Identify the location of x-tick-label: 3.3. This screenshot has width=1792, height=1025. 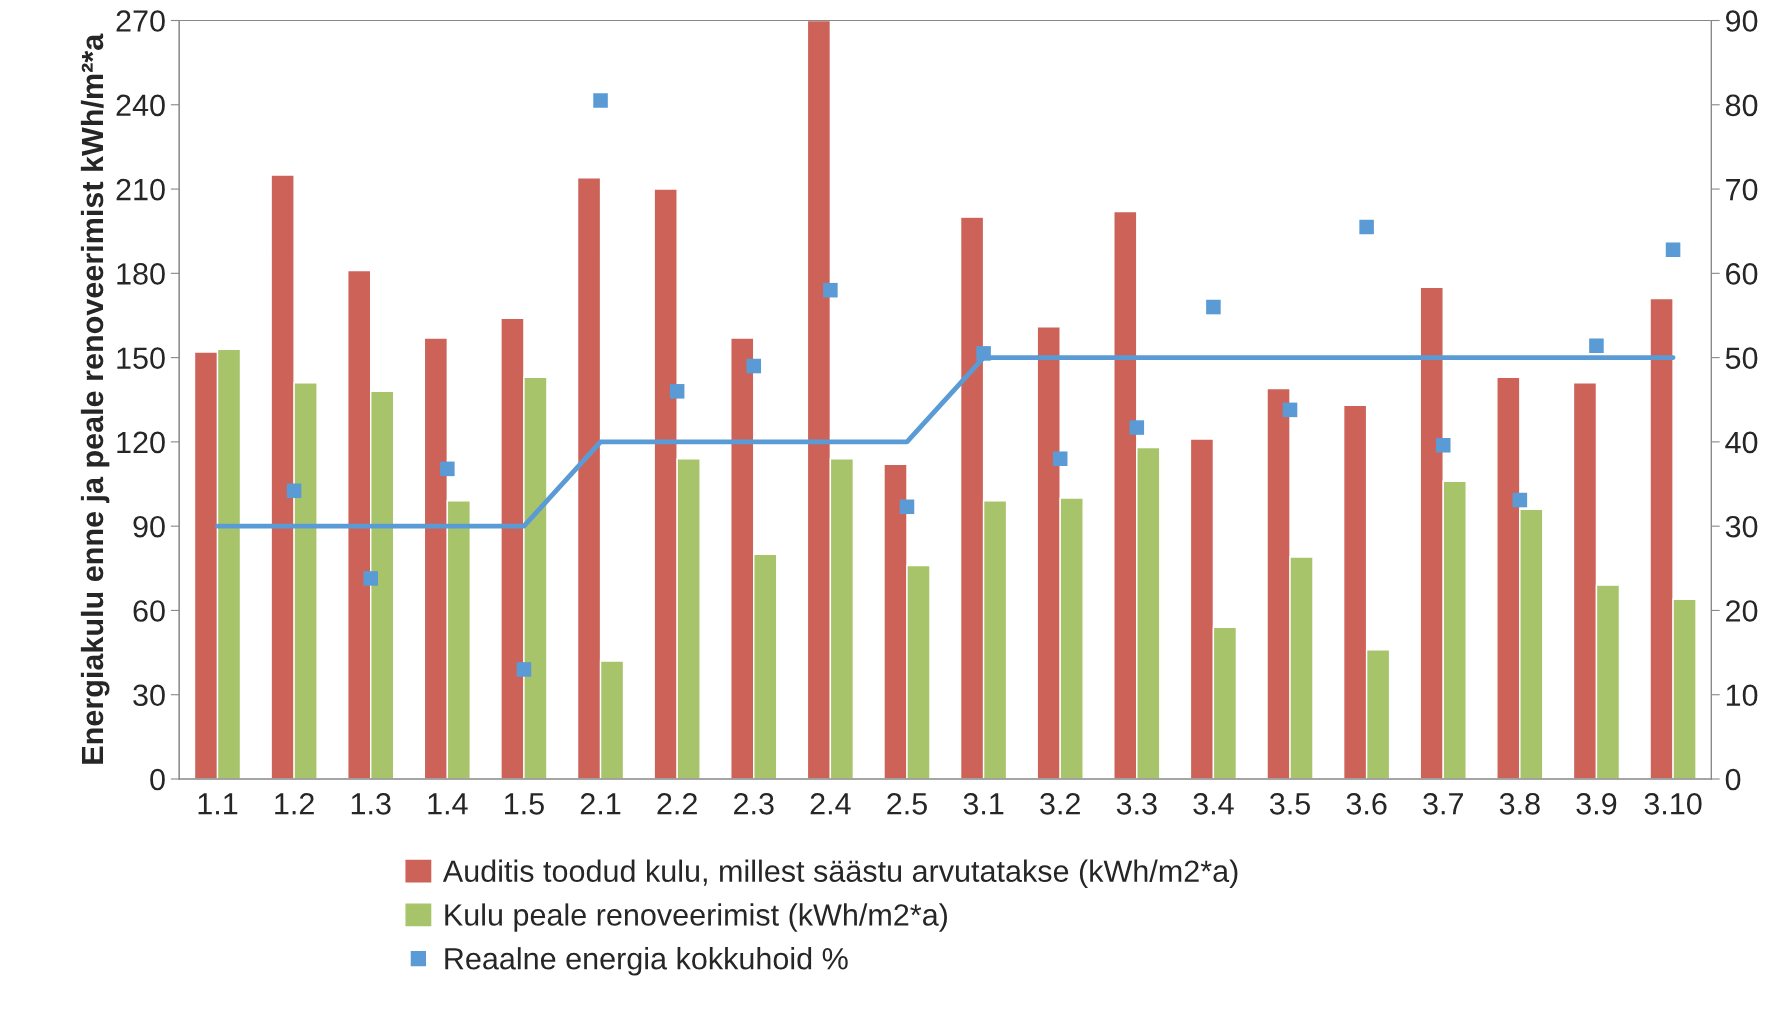
(1136, 804).